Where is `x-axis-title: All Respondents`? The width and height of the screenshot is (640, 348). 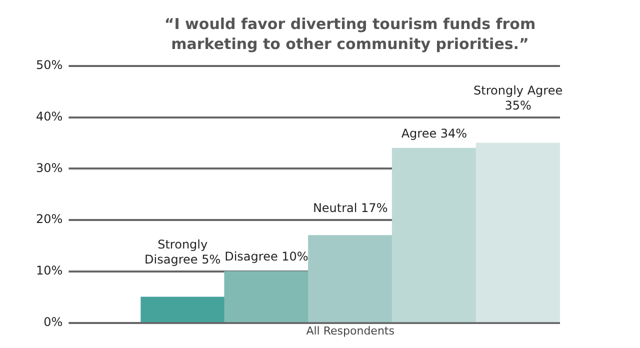
x-axis-title: All Respondents is located at coordinates (350, 331).